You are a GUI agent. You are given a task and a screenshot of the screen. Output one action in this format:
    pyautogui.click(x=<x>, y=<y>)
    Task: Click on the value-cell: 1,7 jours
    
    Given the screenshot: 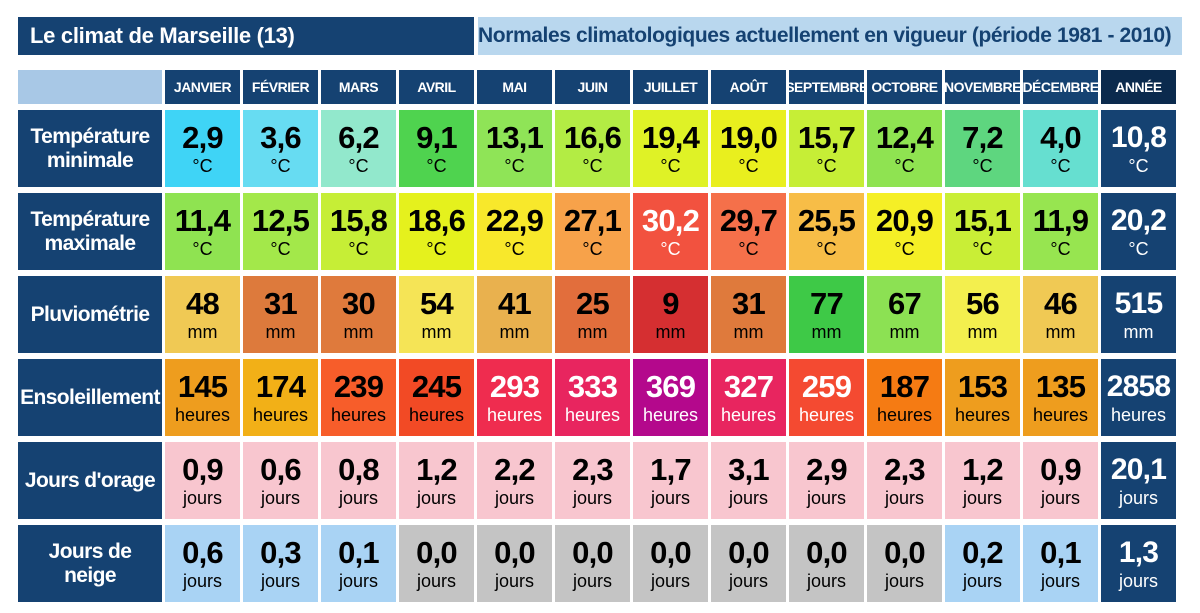 What is the action you would take?
    pyautogui.click(x=670, y=480)
    